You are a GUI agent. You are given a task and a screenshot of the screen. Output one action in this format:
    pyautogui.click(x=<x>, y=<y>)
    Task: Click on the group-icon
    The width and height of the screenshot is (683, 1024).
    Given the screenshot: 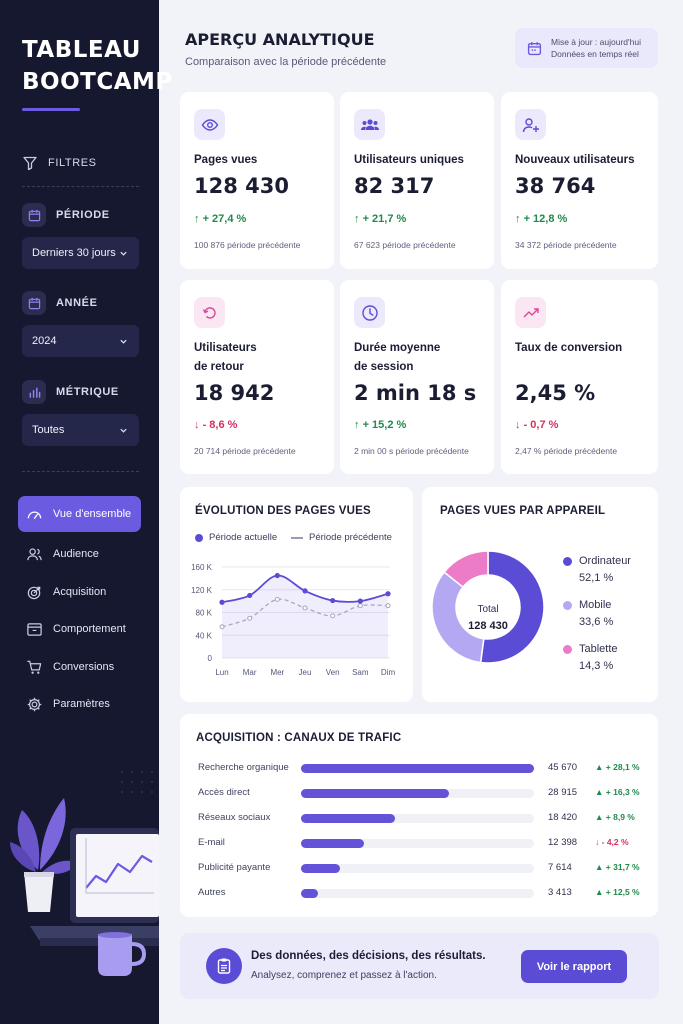 What is the action you would take?
    pyautogui.click(x=369, y=124)
    